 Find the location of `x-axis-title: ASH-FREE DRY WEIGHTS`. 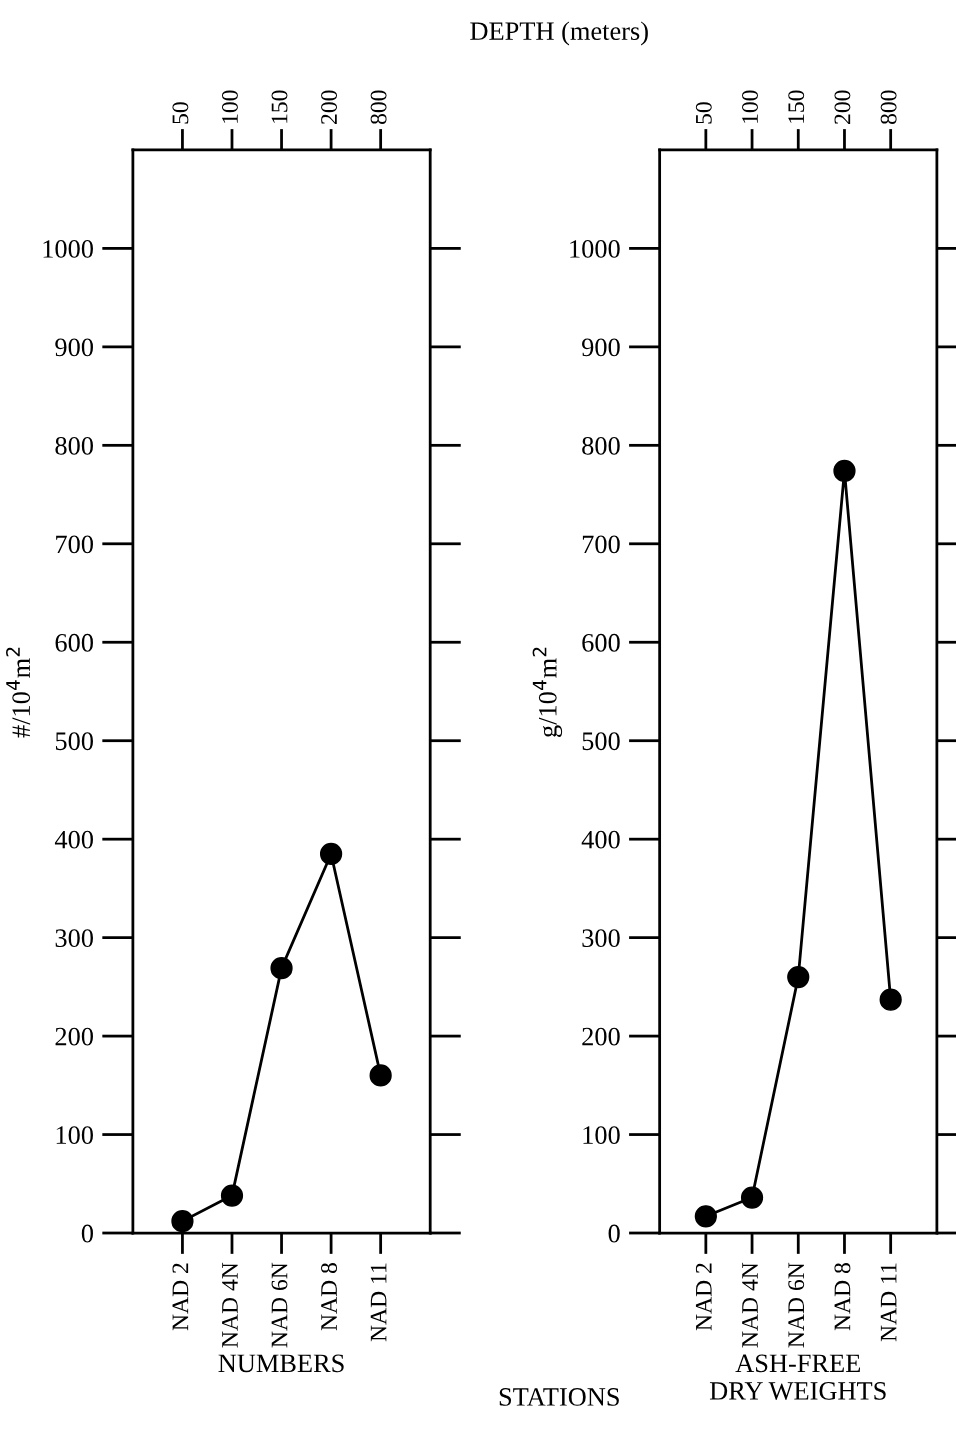

x-axis-title: ASH-FREE DRY WEIGHTS is located at coordinates (797, 1377).